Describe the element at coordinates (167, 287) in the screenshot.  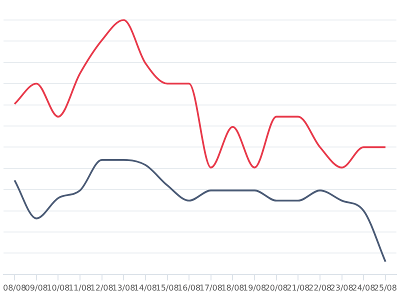
I see `x-tick-label: 15/08` at that location.